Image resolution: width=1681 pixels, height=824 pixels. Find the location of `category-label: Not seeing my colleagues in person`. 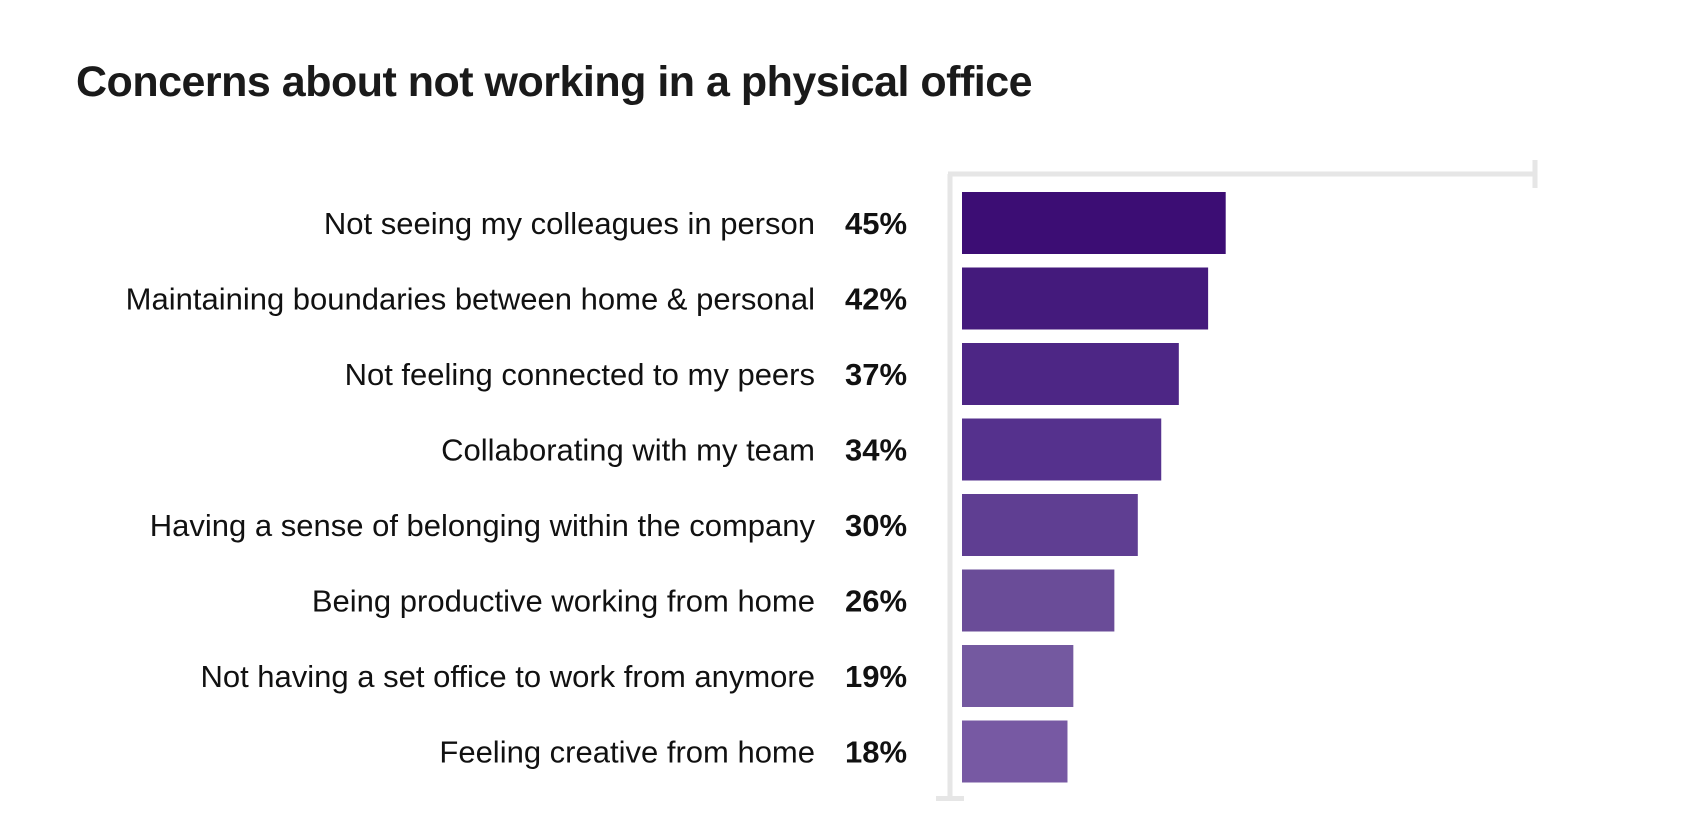

category-label: Not seeing my colleagues in person is located at coordinates (569, 223).